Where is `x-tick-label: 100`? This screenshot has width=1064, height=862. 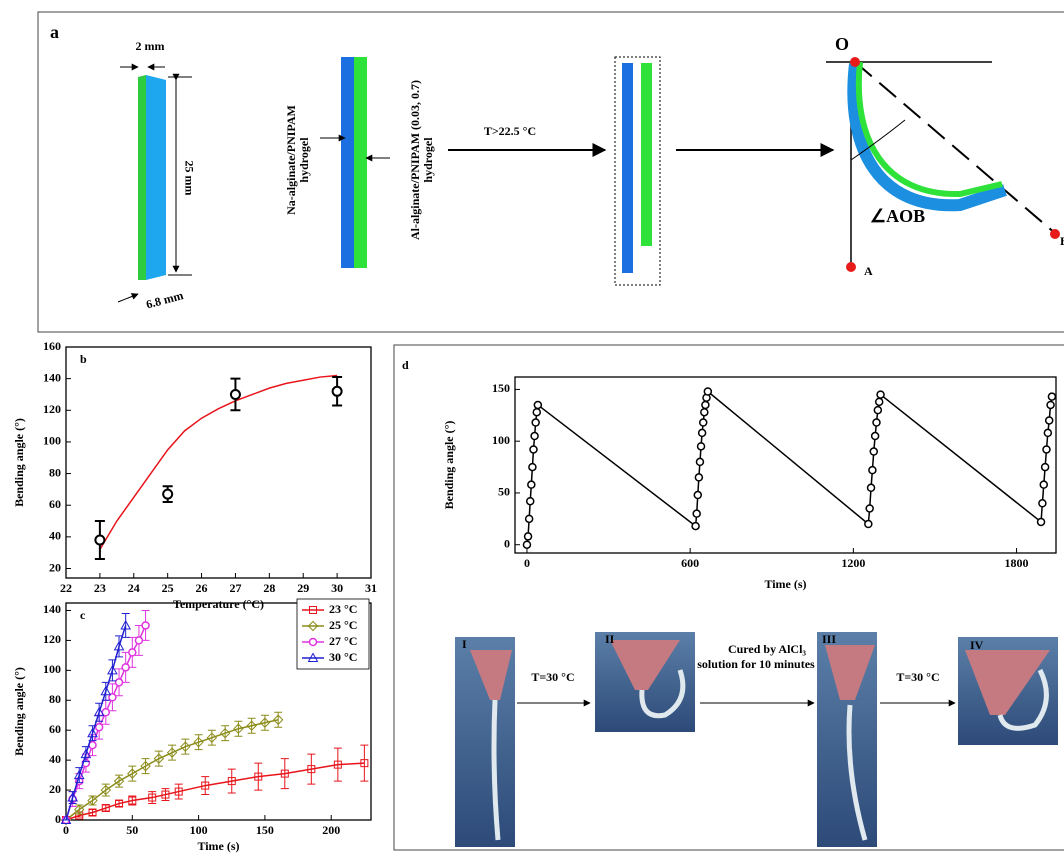
x-tick-label: 100 is located at coordinates (199, 830).